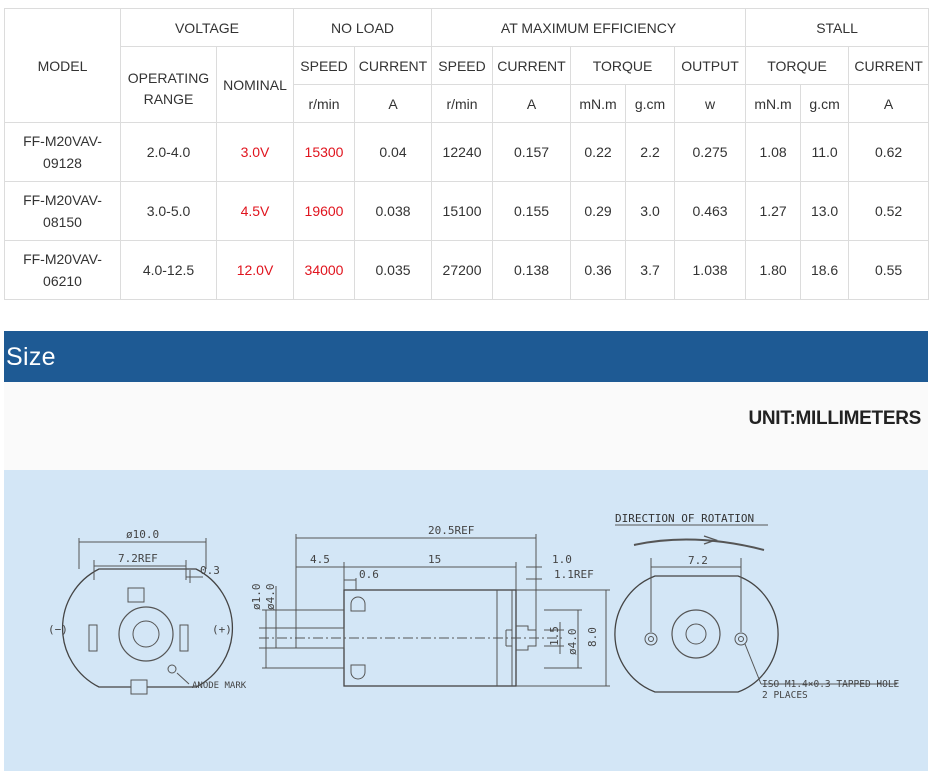 This screenshot has width=929, height=771. What do you see at coordinates (393, 152) in the screenshot?
I see `cell-nl-current: 0.04` at bounding box center [393, 152].